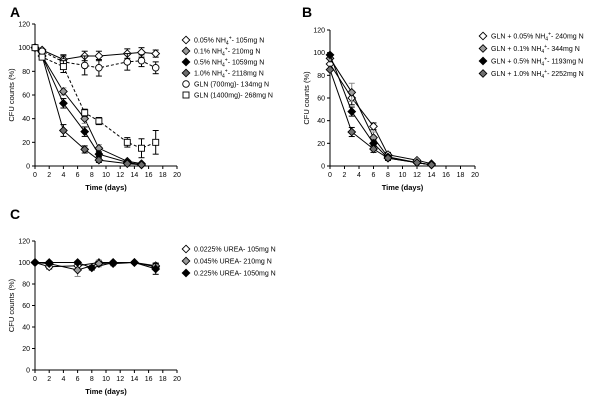 The height and width of the screenshot is (406, 600). I want to click on legend-text: GLN + 0.05% NH, so click(518, 37).